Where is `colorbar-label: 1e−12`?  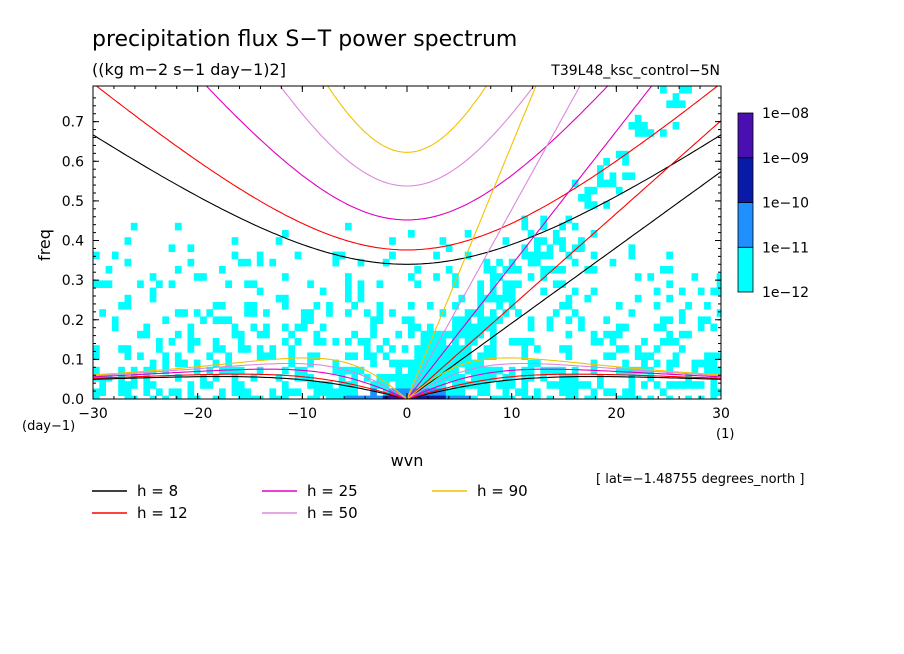
colorbar-label: 1e−12 is located at coordinates (785, 293).